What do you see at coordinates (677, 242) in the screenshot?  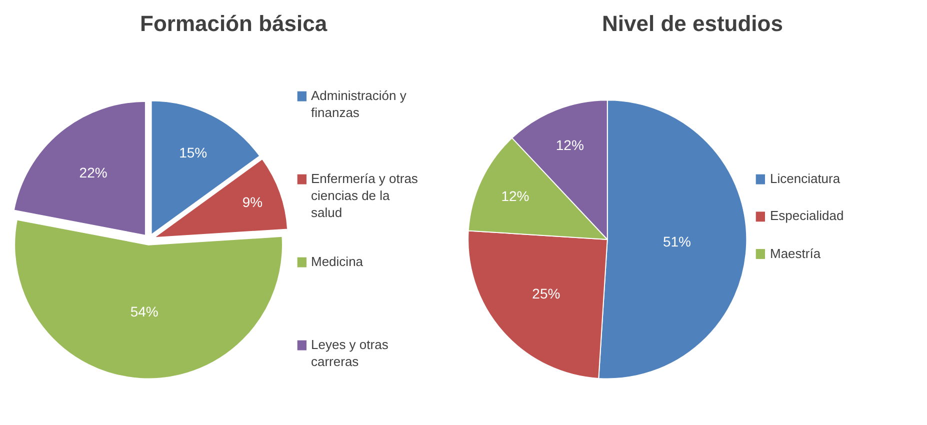 I see `data-label: 51%` at bounding box center [677, 242].